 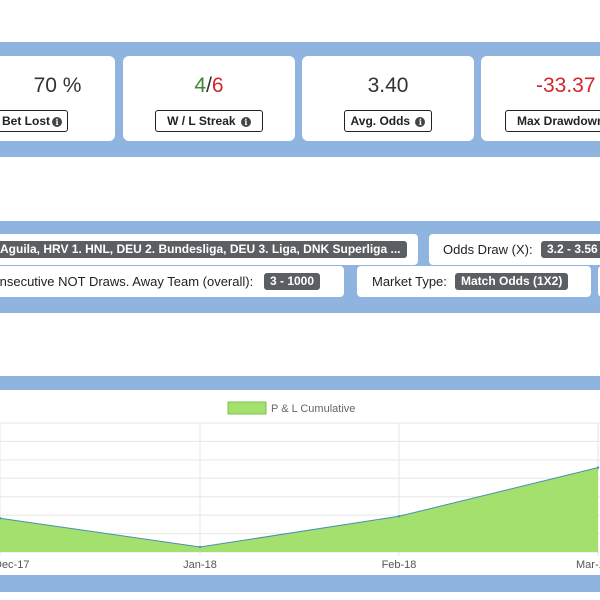 I want to click on filter-market-type-value: Match Odds (1X2), so click(x=512, y=281).